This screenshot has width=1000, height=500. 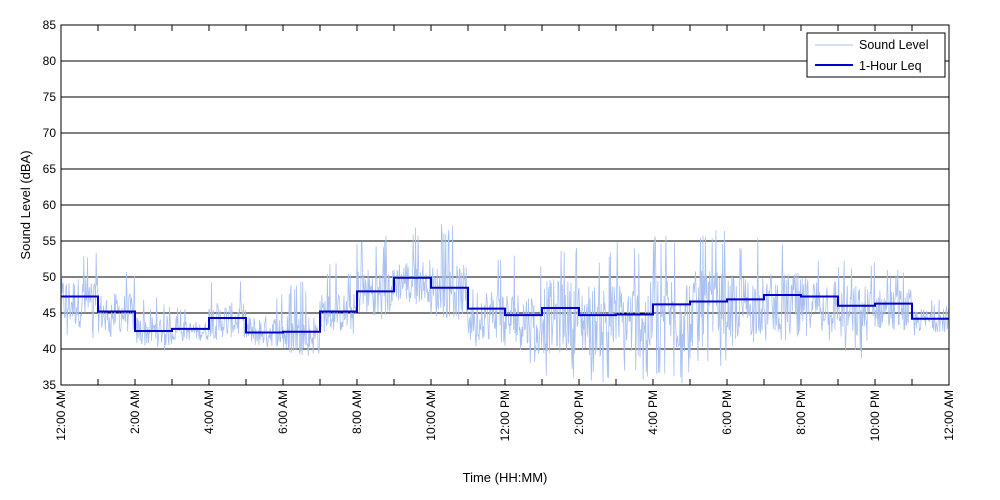 I want to click on x-tick-label: 2:00 PM, so click(x=579, y=412).